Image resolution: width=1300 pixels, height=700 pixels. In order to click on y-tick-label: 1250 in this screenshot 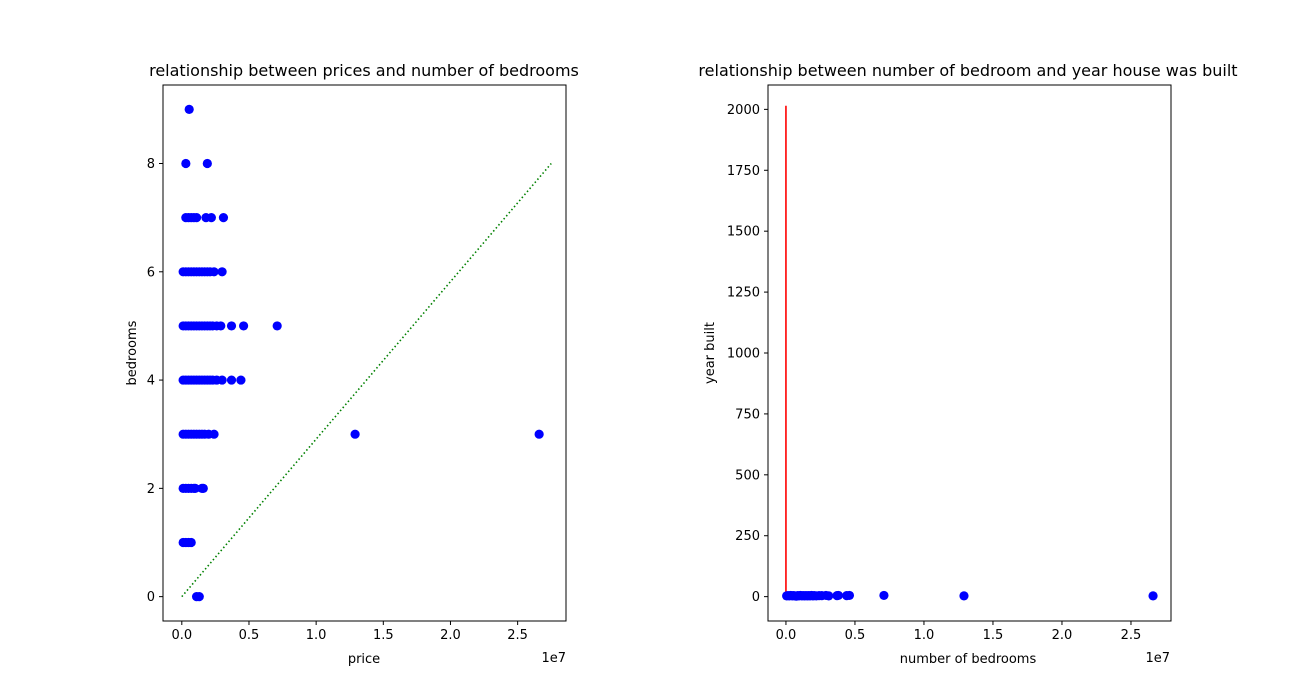, I will do `click(743, 293)`.